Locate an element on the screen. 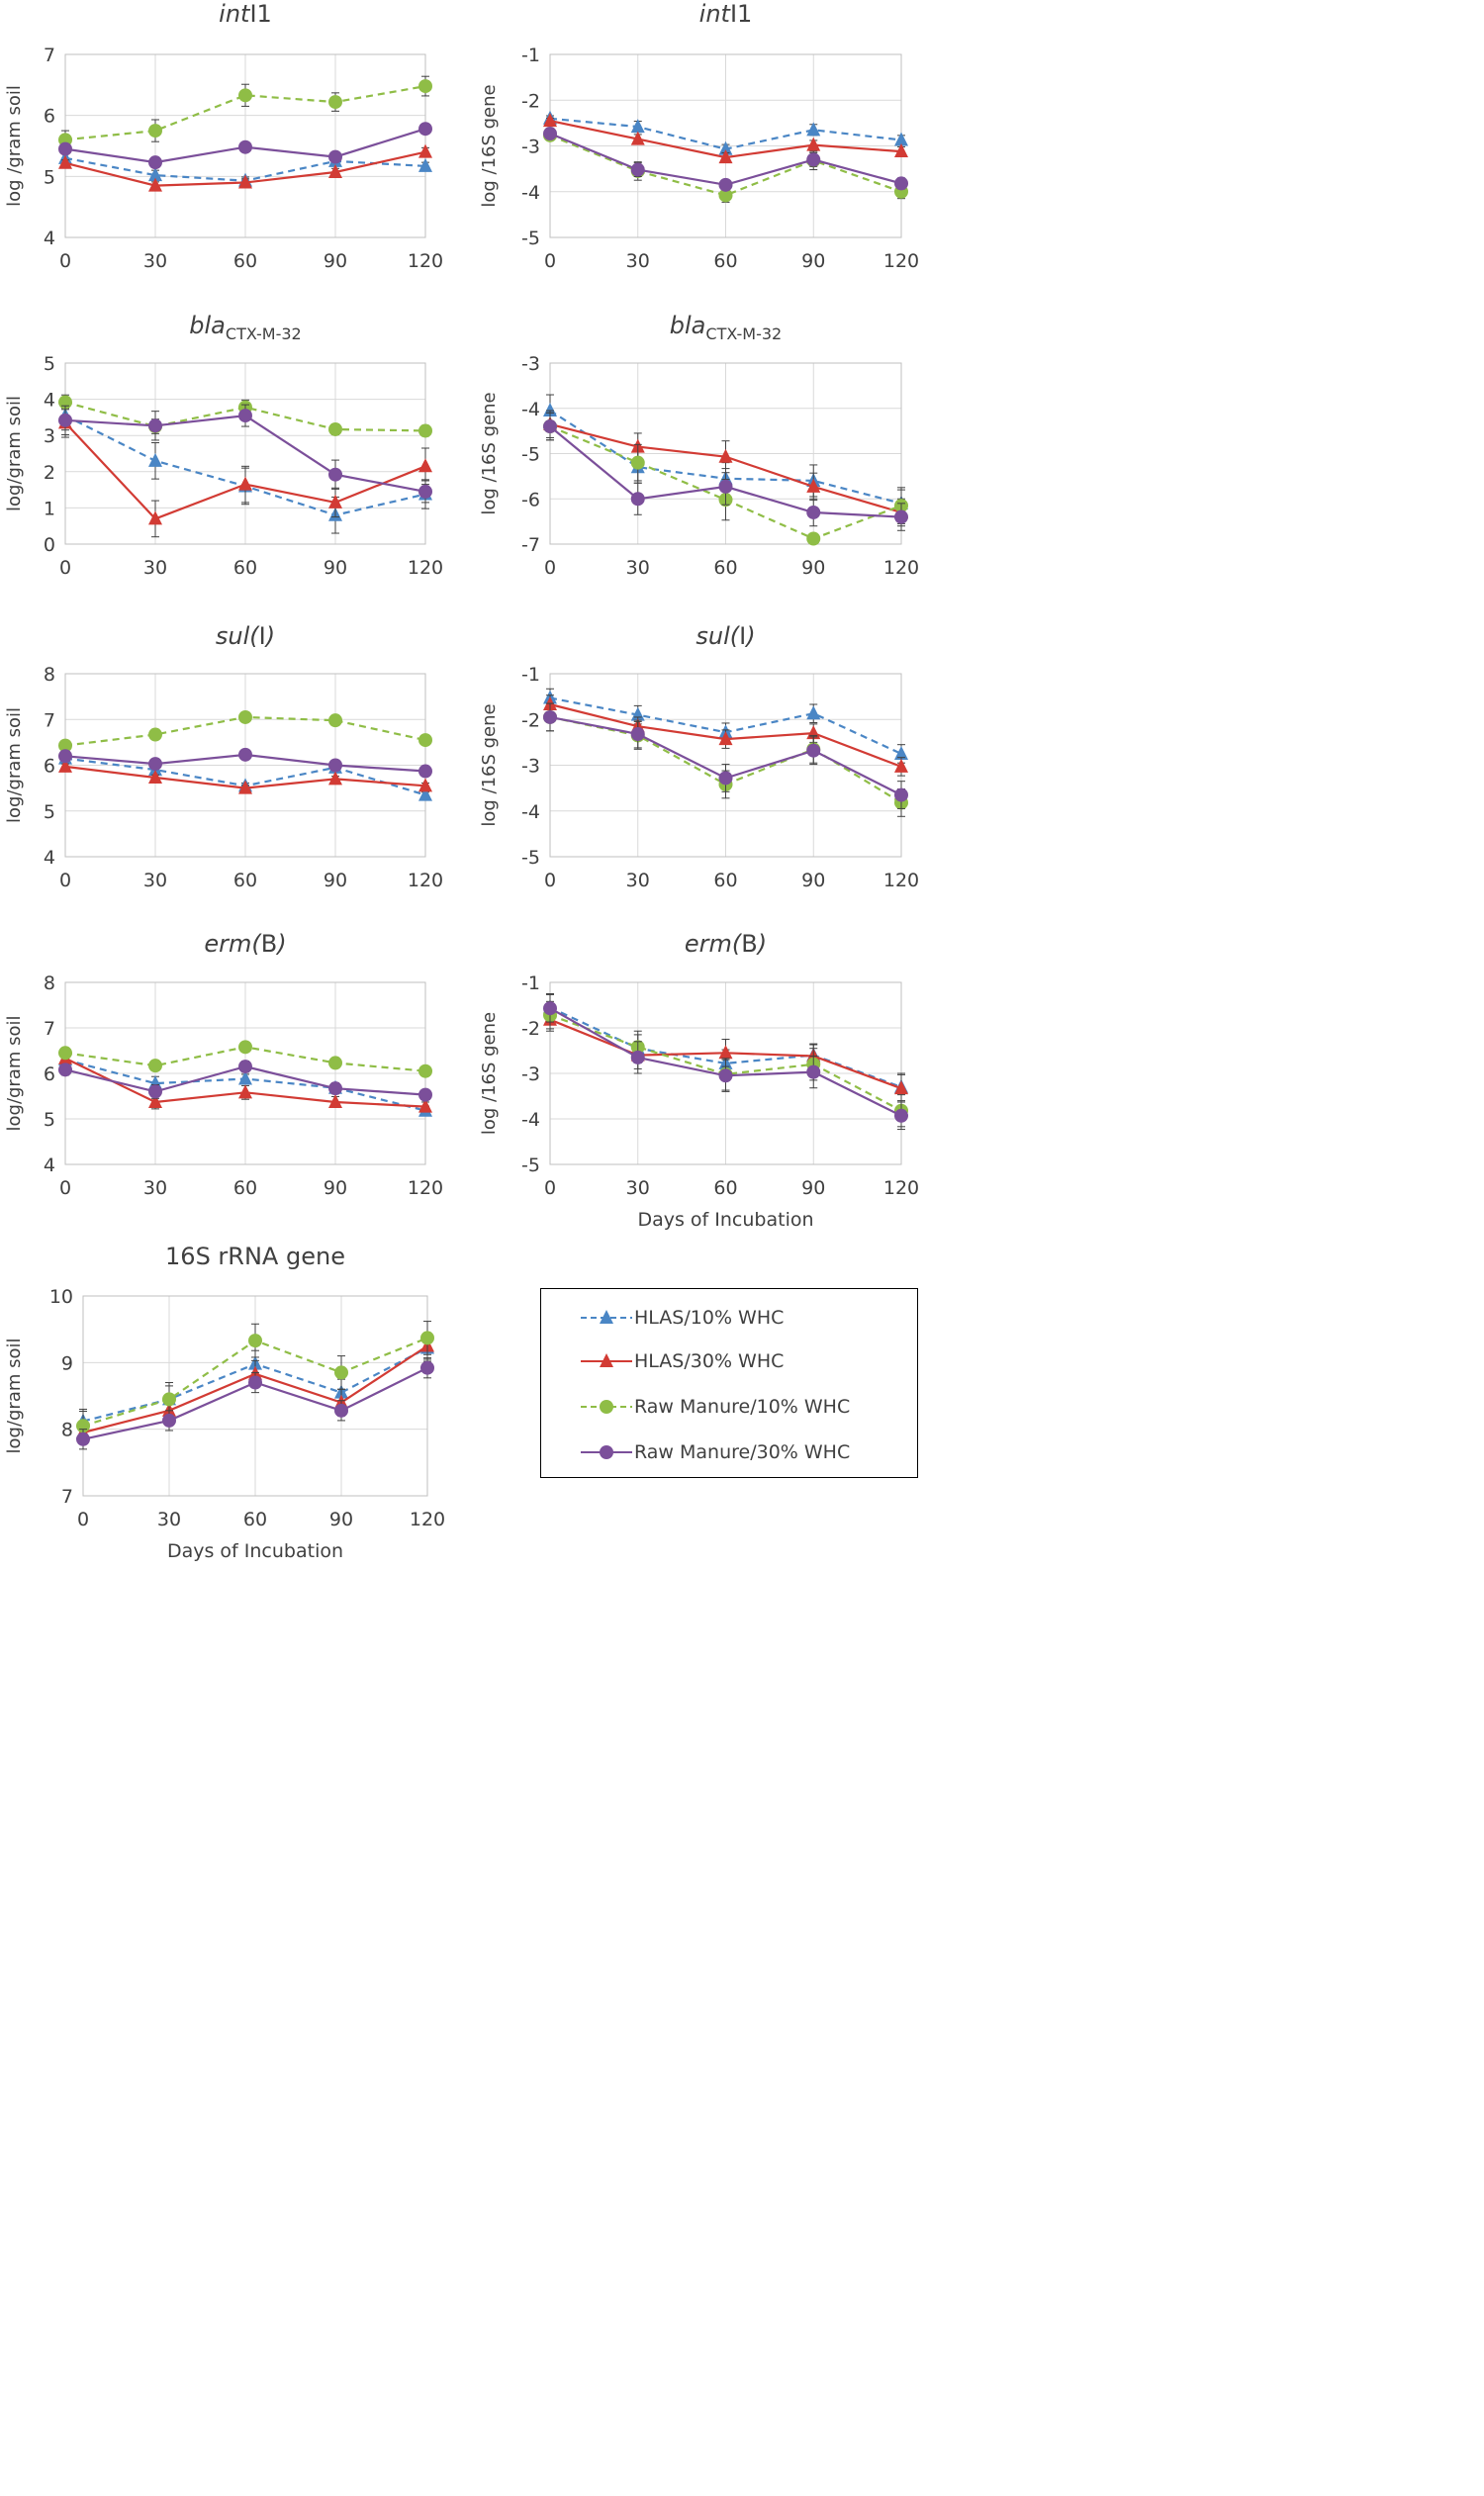  chart-intl1-16s: 0 30 60 90 120 -5 -4 -3 -2 -1 log /16S gene intI1 is located at coordinates (699, 136).